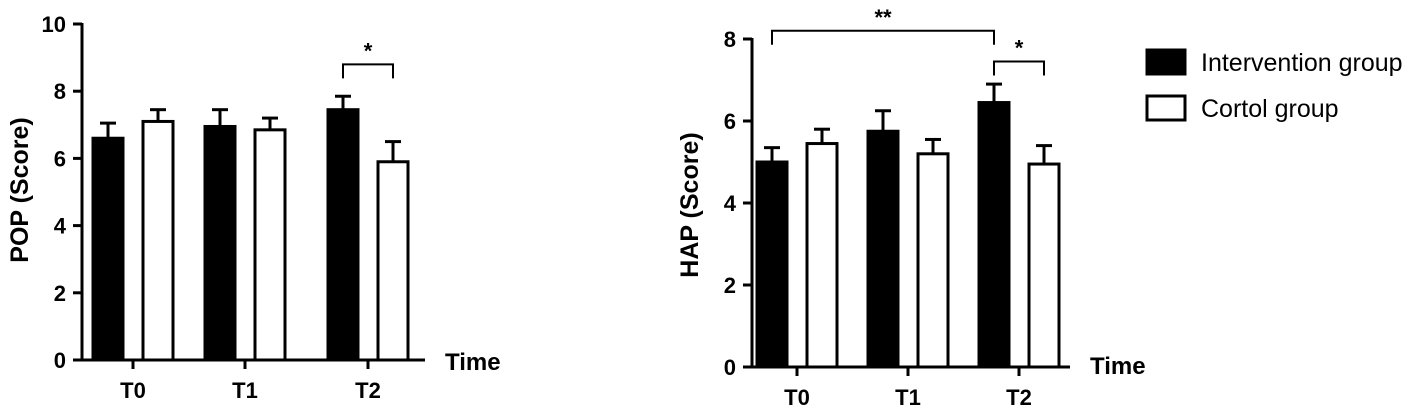 The height and width of the screenshot is (414, 1417). What do you see at coordinates (1302, 63) in the screenshot?
I see `legend-label-intervention: Intervention group` at bounding box center [1302, 63].